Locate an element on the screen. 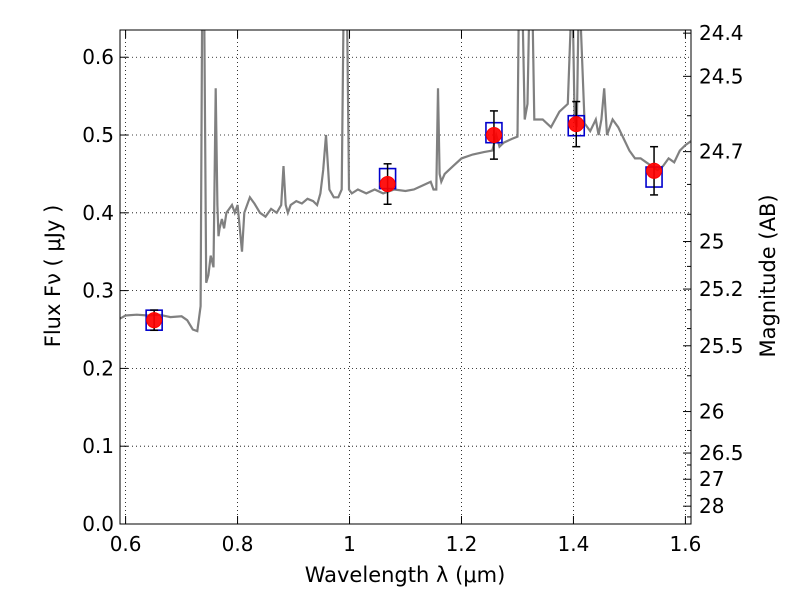 The image size is (800, 600). y-tick-label: 0.2 is located at coordinates (98, 368).